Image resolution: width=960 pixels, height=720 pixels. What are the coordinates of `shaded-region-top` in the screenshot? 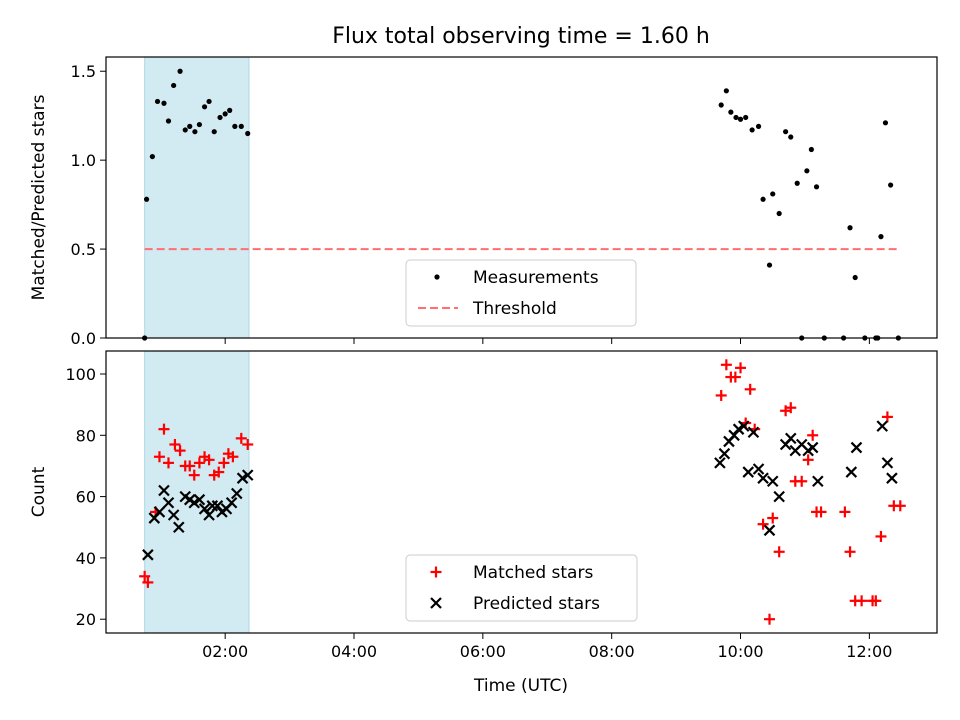 It's located at (197, 197).